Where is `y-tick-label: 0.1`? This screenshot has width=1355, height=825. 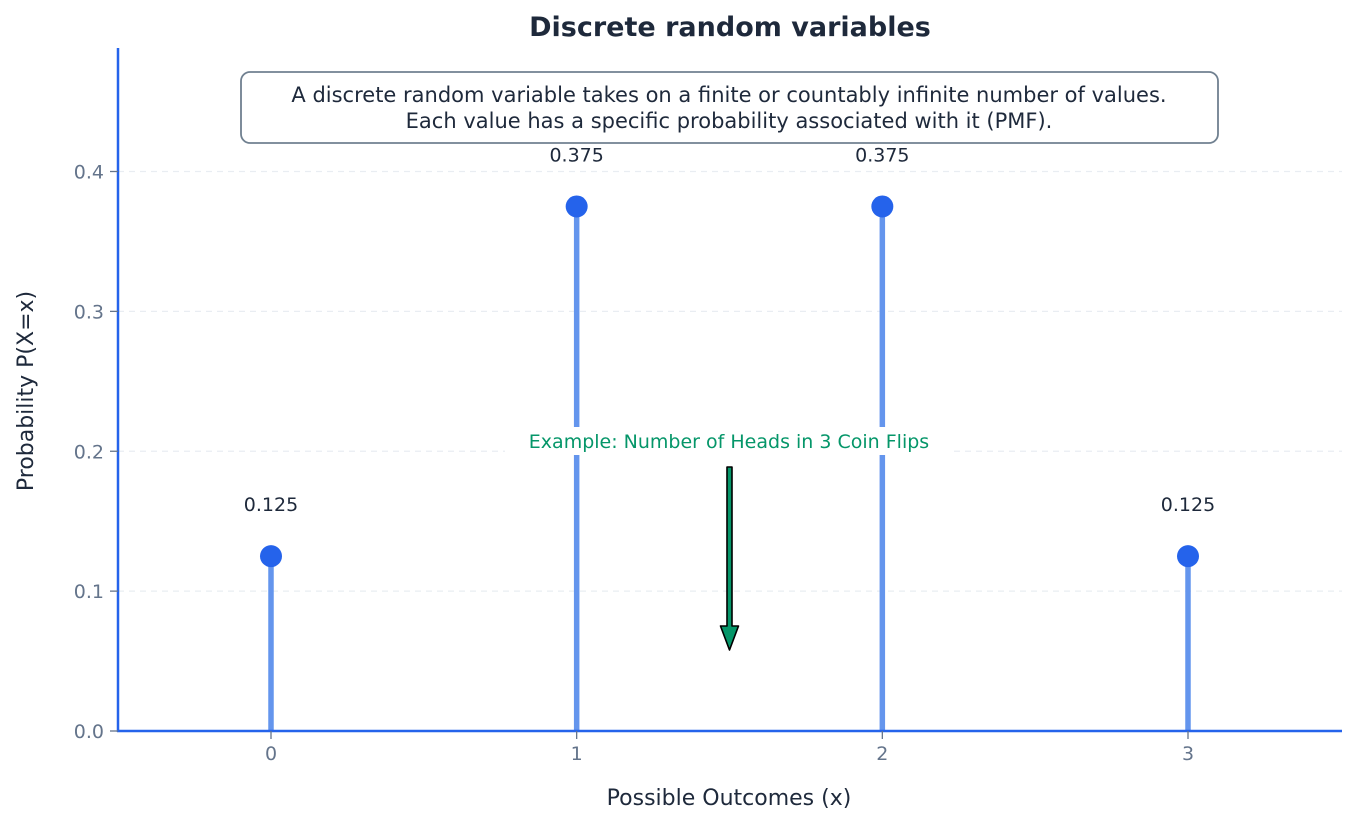
y-tick-label: 0.1 is located at coordinates (89, 592).